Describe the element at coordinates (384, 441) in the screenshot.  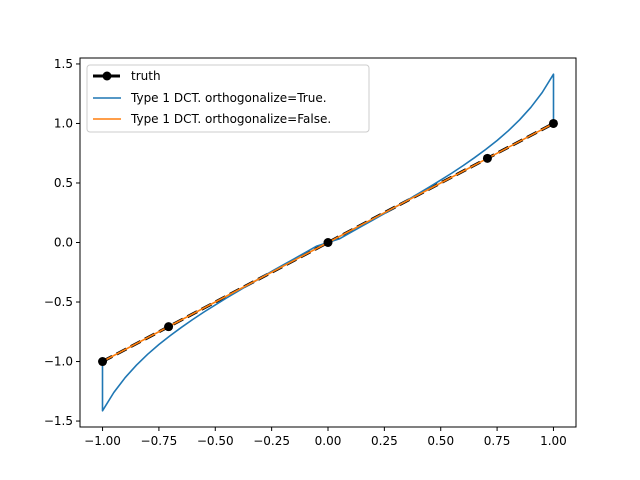
I see `x-tick-label: 0.25` at that location.